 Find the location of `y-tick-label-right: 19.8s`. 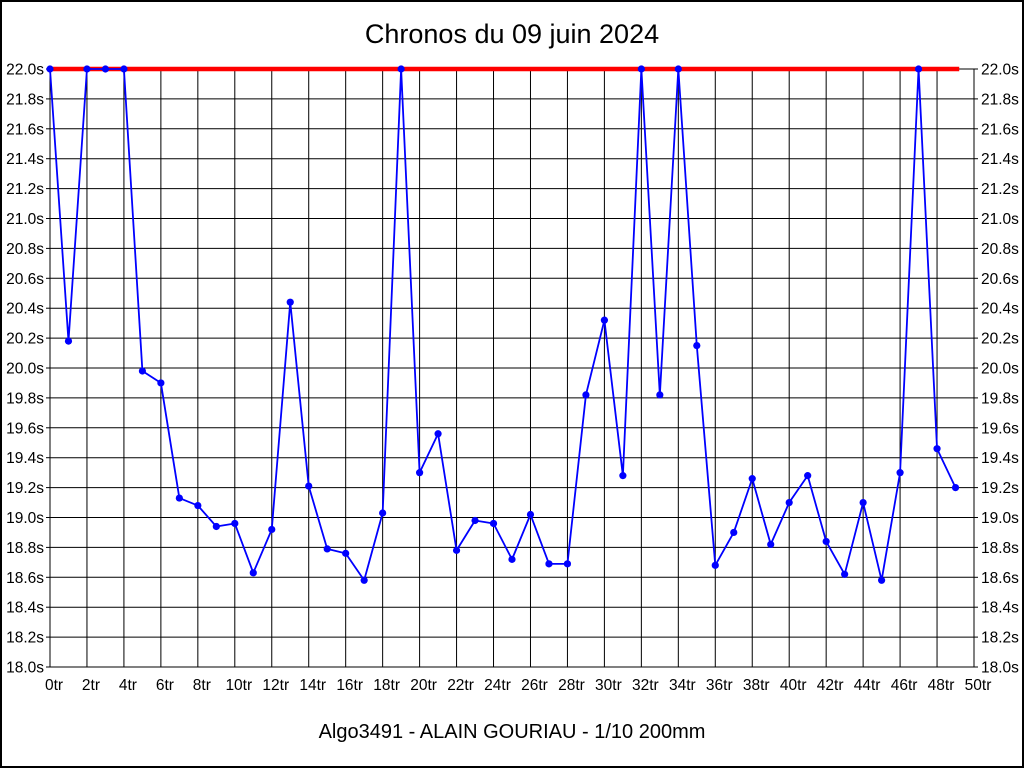

y-tick-label-right: 19.8s is located at coordinates (1000, 398).